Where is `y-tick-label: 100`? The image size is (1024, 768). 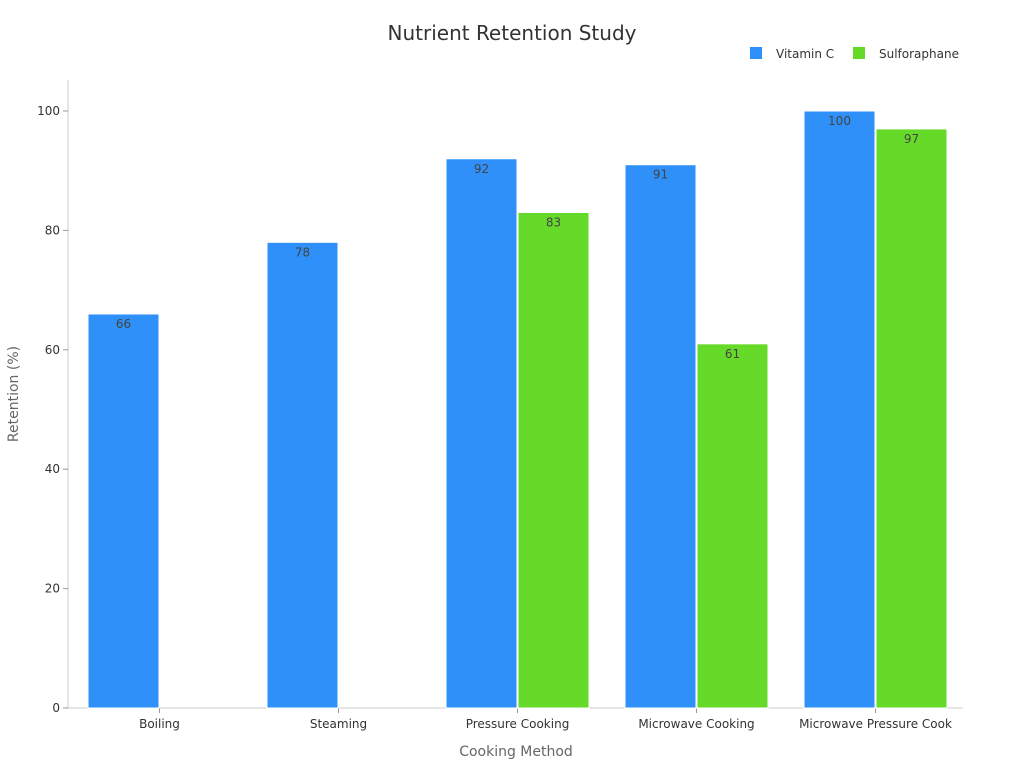
y-tick-label: 100 is located at coordinates (48, 111).